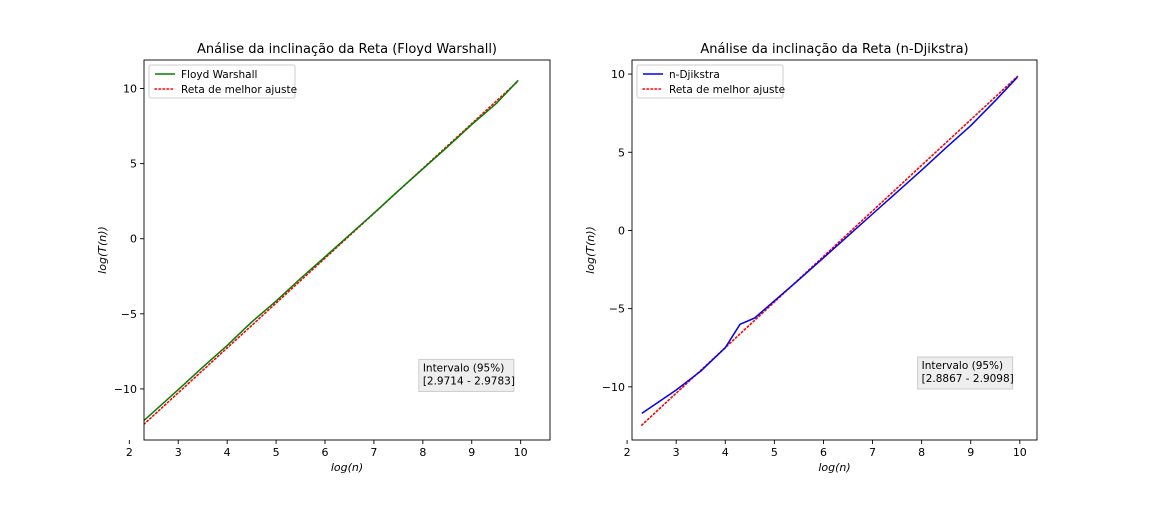 The height and width of the screenshot is (508, 1152). Describe the element at coordinates (968, 379) in the screenshot. I see `annotation-line-2: [2.8867 - 2.9098]` at that location.